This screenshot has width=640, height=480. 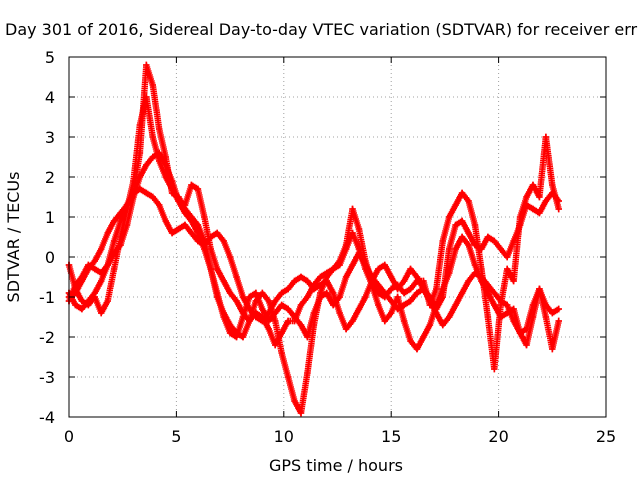 What do you see at coordinates (50, 137) in the screenshot?
I see `y-tick-label: 3` at bounding box center [50, 137].